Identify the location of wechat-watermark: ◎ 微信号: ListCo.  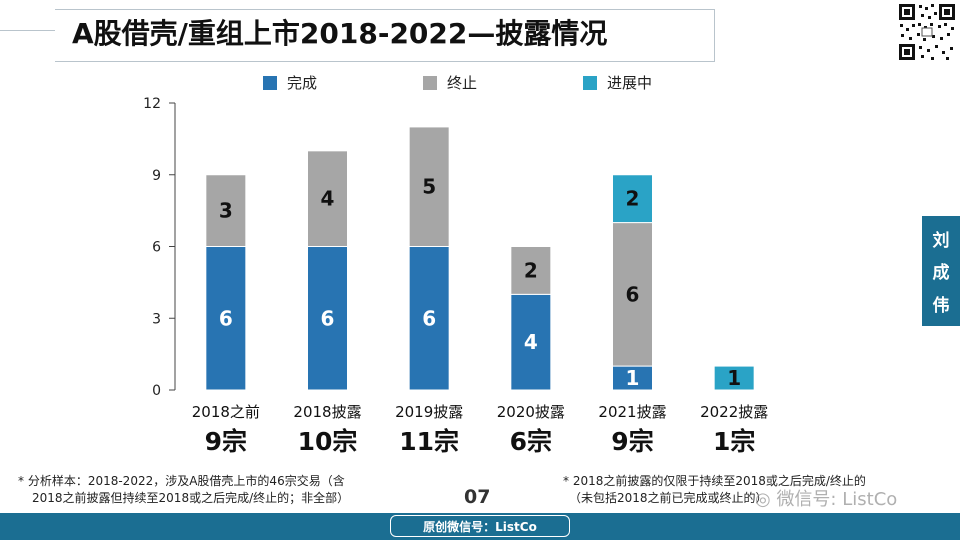
(826, 498).